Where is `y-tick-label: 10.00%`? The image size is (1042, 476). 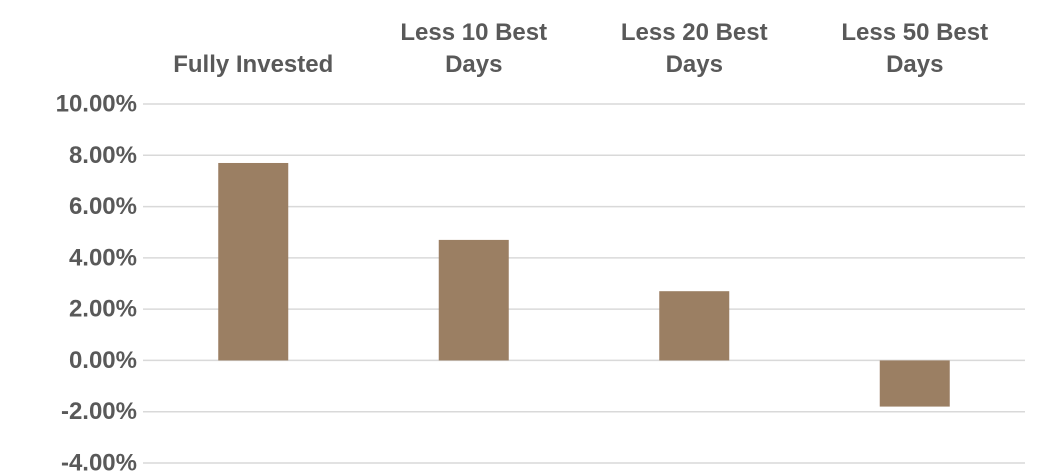 y-tick-label: 10.00% is located at coordinates (96, 104).